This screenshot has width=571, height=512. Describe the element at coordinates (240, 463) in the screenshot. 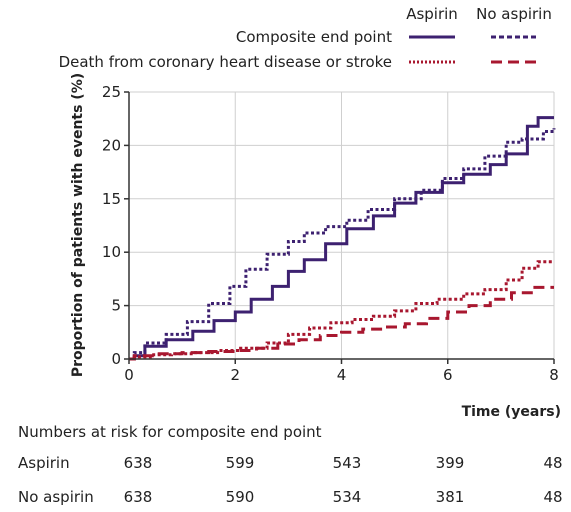

I see `risk-cell: 599` at that location.